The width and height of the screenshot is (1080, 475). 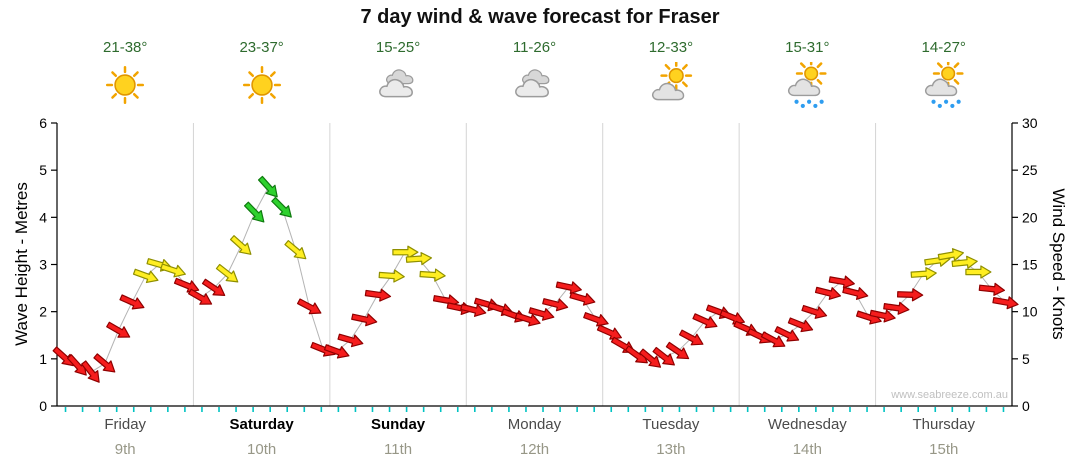 I want to click on temp-range: 14-27°, so click(x=943, y=47).